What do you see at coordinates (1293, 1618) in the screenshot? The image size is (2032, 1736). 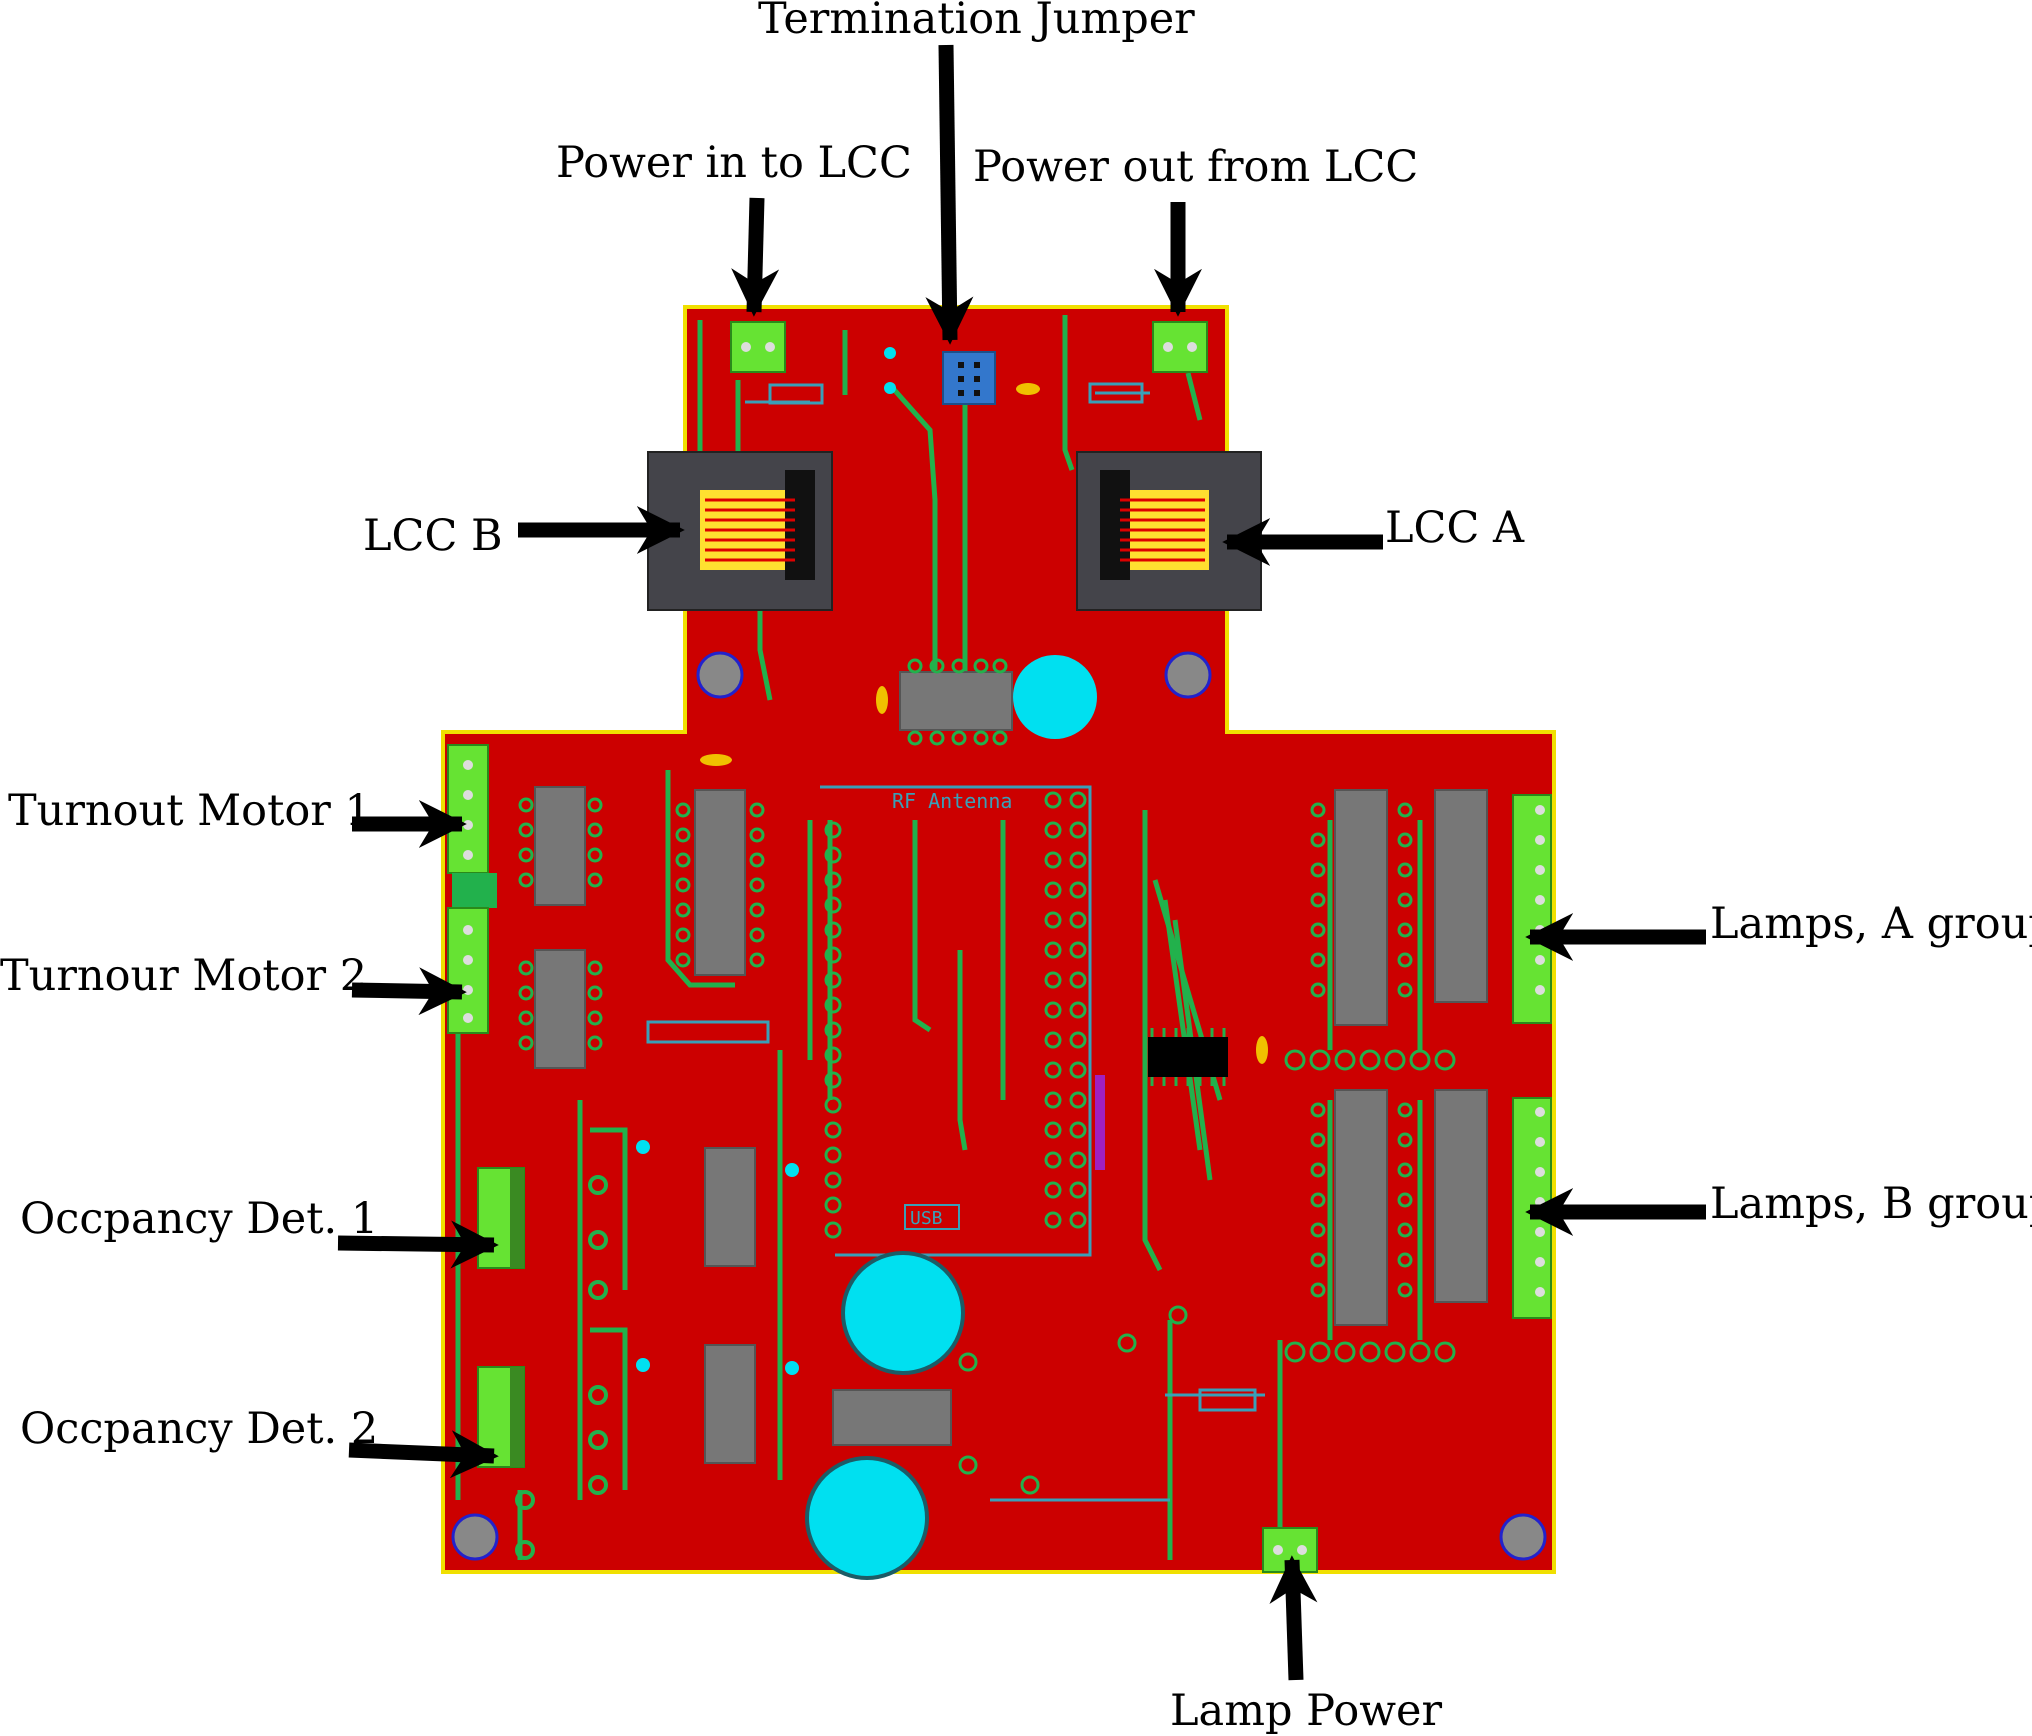 I see `arrow-lamp-power` at bounding box center [1293, 1618].